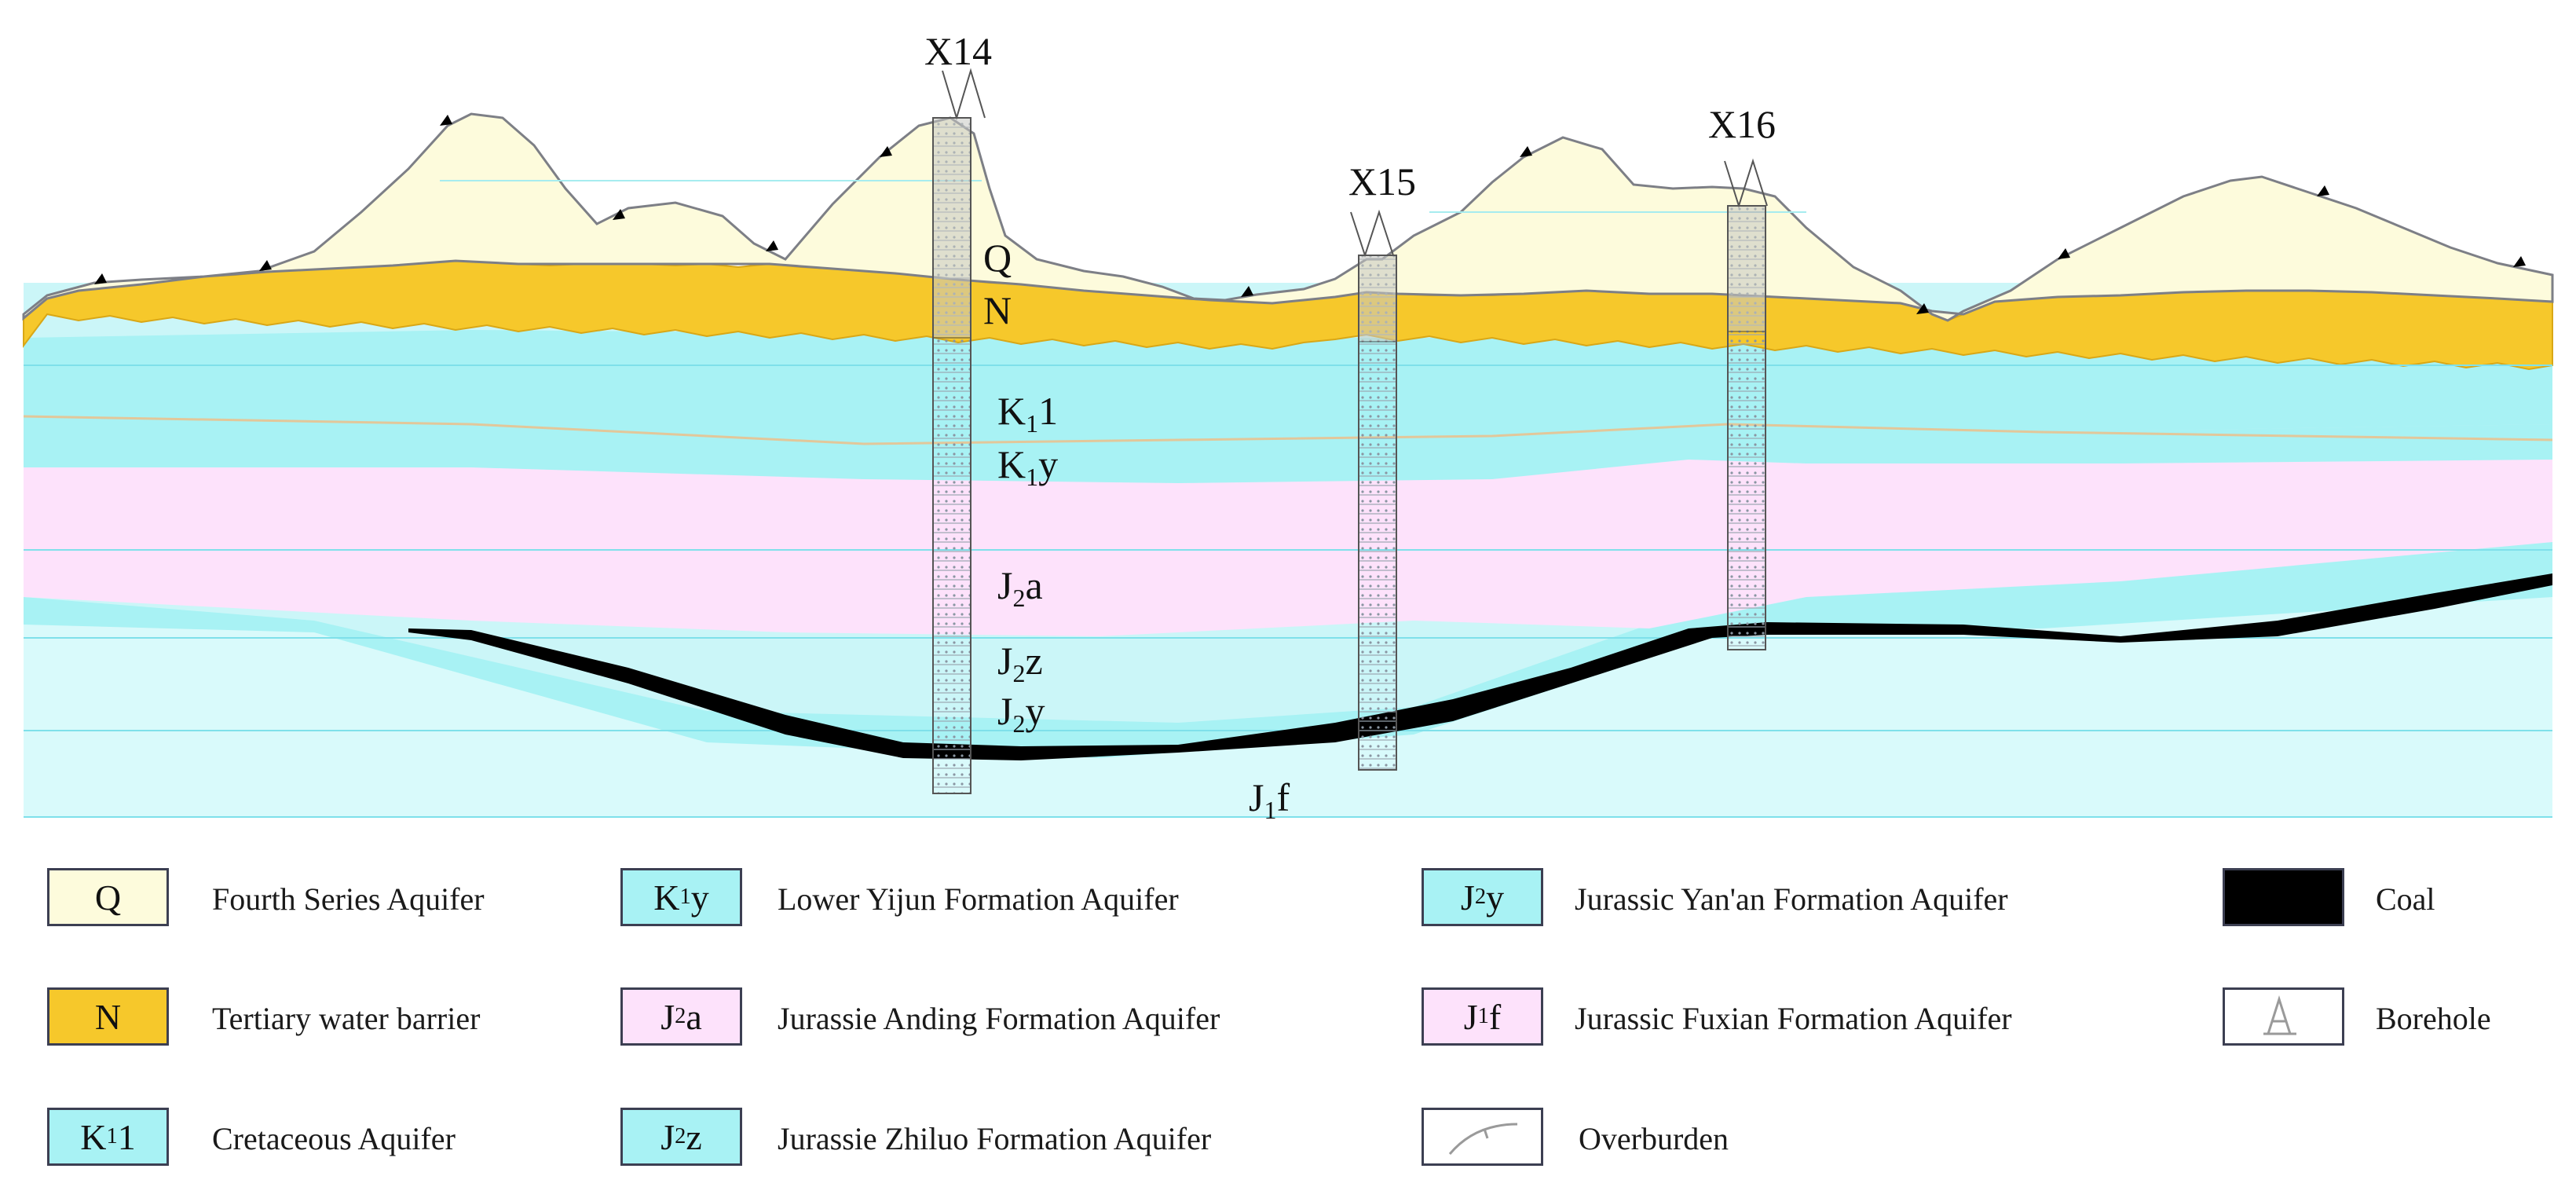 The image size is (2576, 1198). I want to click on borehole-label-x15: X15, so click(1382, 181).